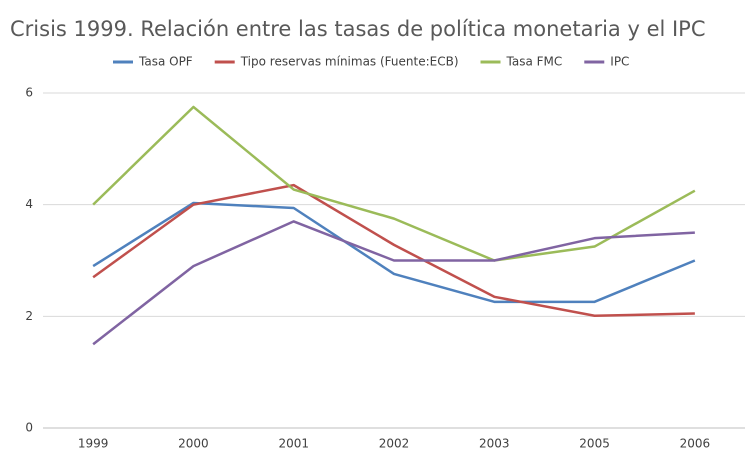 The height and width of the screenshot is (450, 747). I want to click on x-tick-label: 2000, so click(193, 443).